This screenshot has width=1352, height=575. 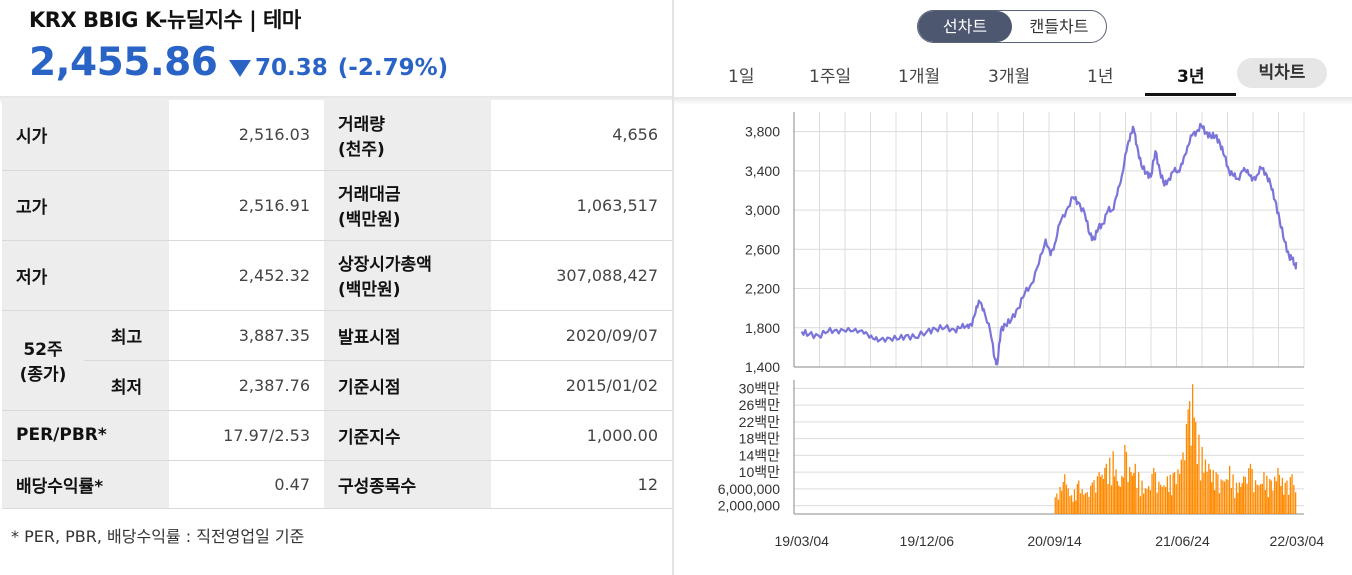 What do you see at coordinates (407, 484) in the screenshot?
I see `components-label: 구성종목수` at bounding box center [407, 484].